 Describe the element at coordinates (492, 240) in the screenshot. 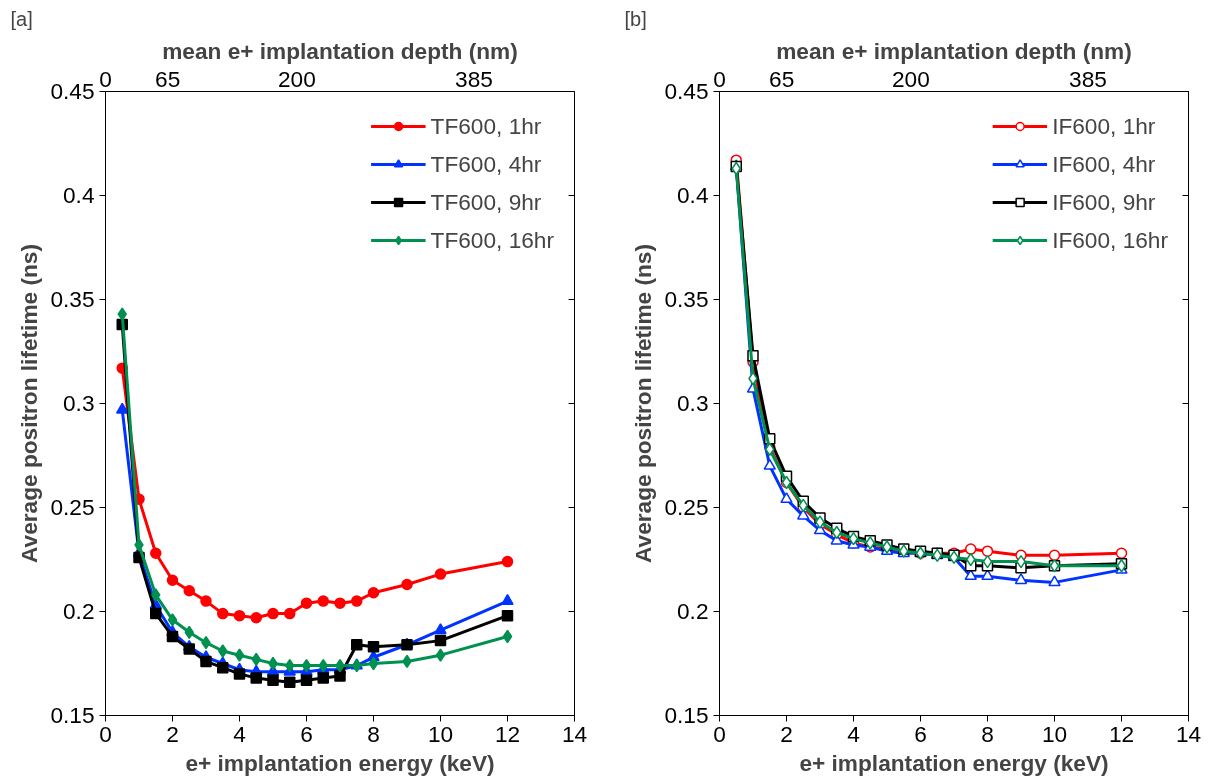

I see `legend-label: TF600, 16hr` at that location.